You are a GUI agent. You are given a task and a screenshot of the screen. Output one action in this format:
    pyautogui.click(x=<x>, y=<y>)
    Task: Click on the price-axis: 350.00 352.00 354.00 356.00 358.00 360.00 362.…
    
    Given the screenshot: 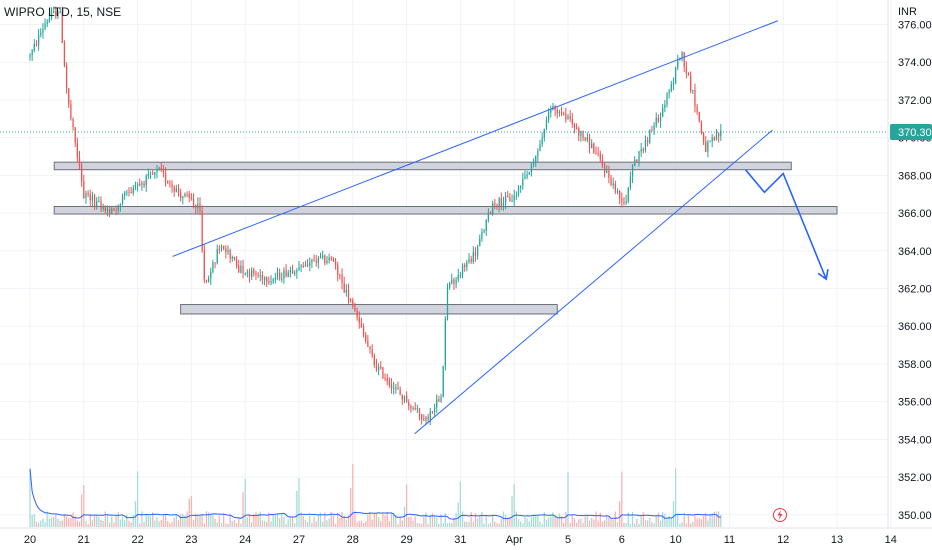 What is the action you would take?
    pyautogui.click(x=915, y=271)
    